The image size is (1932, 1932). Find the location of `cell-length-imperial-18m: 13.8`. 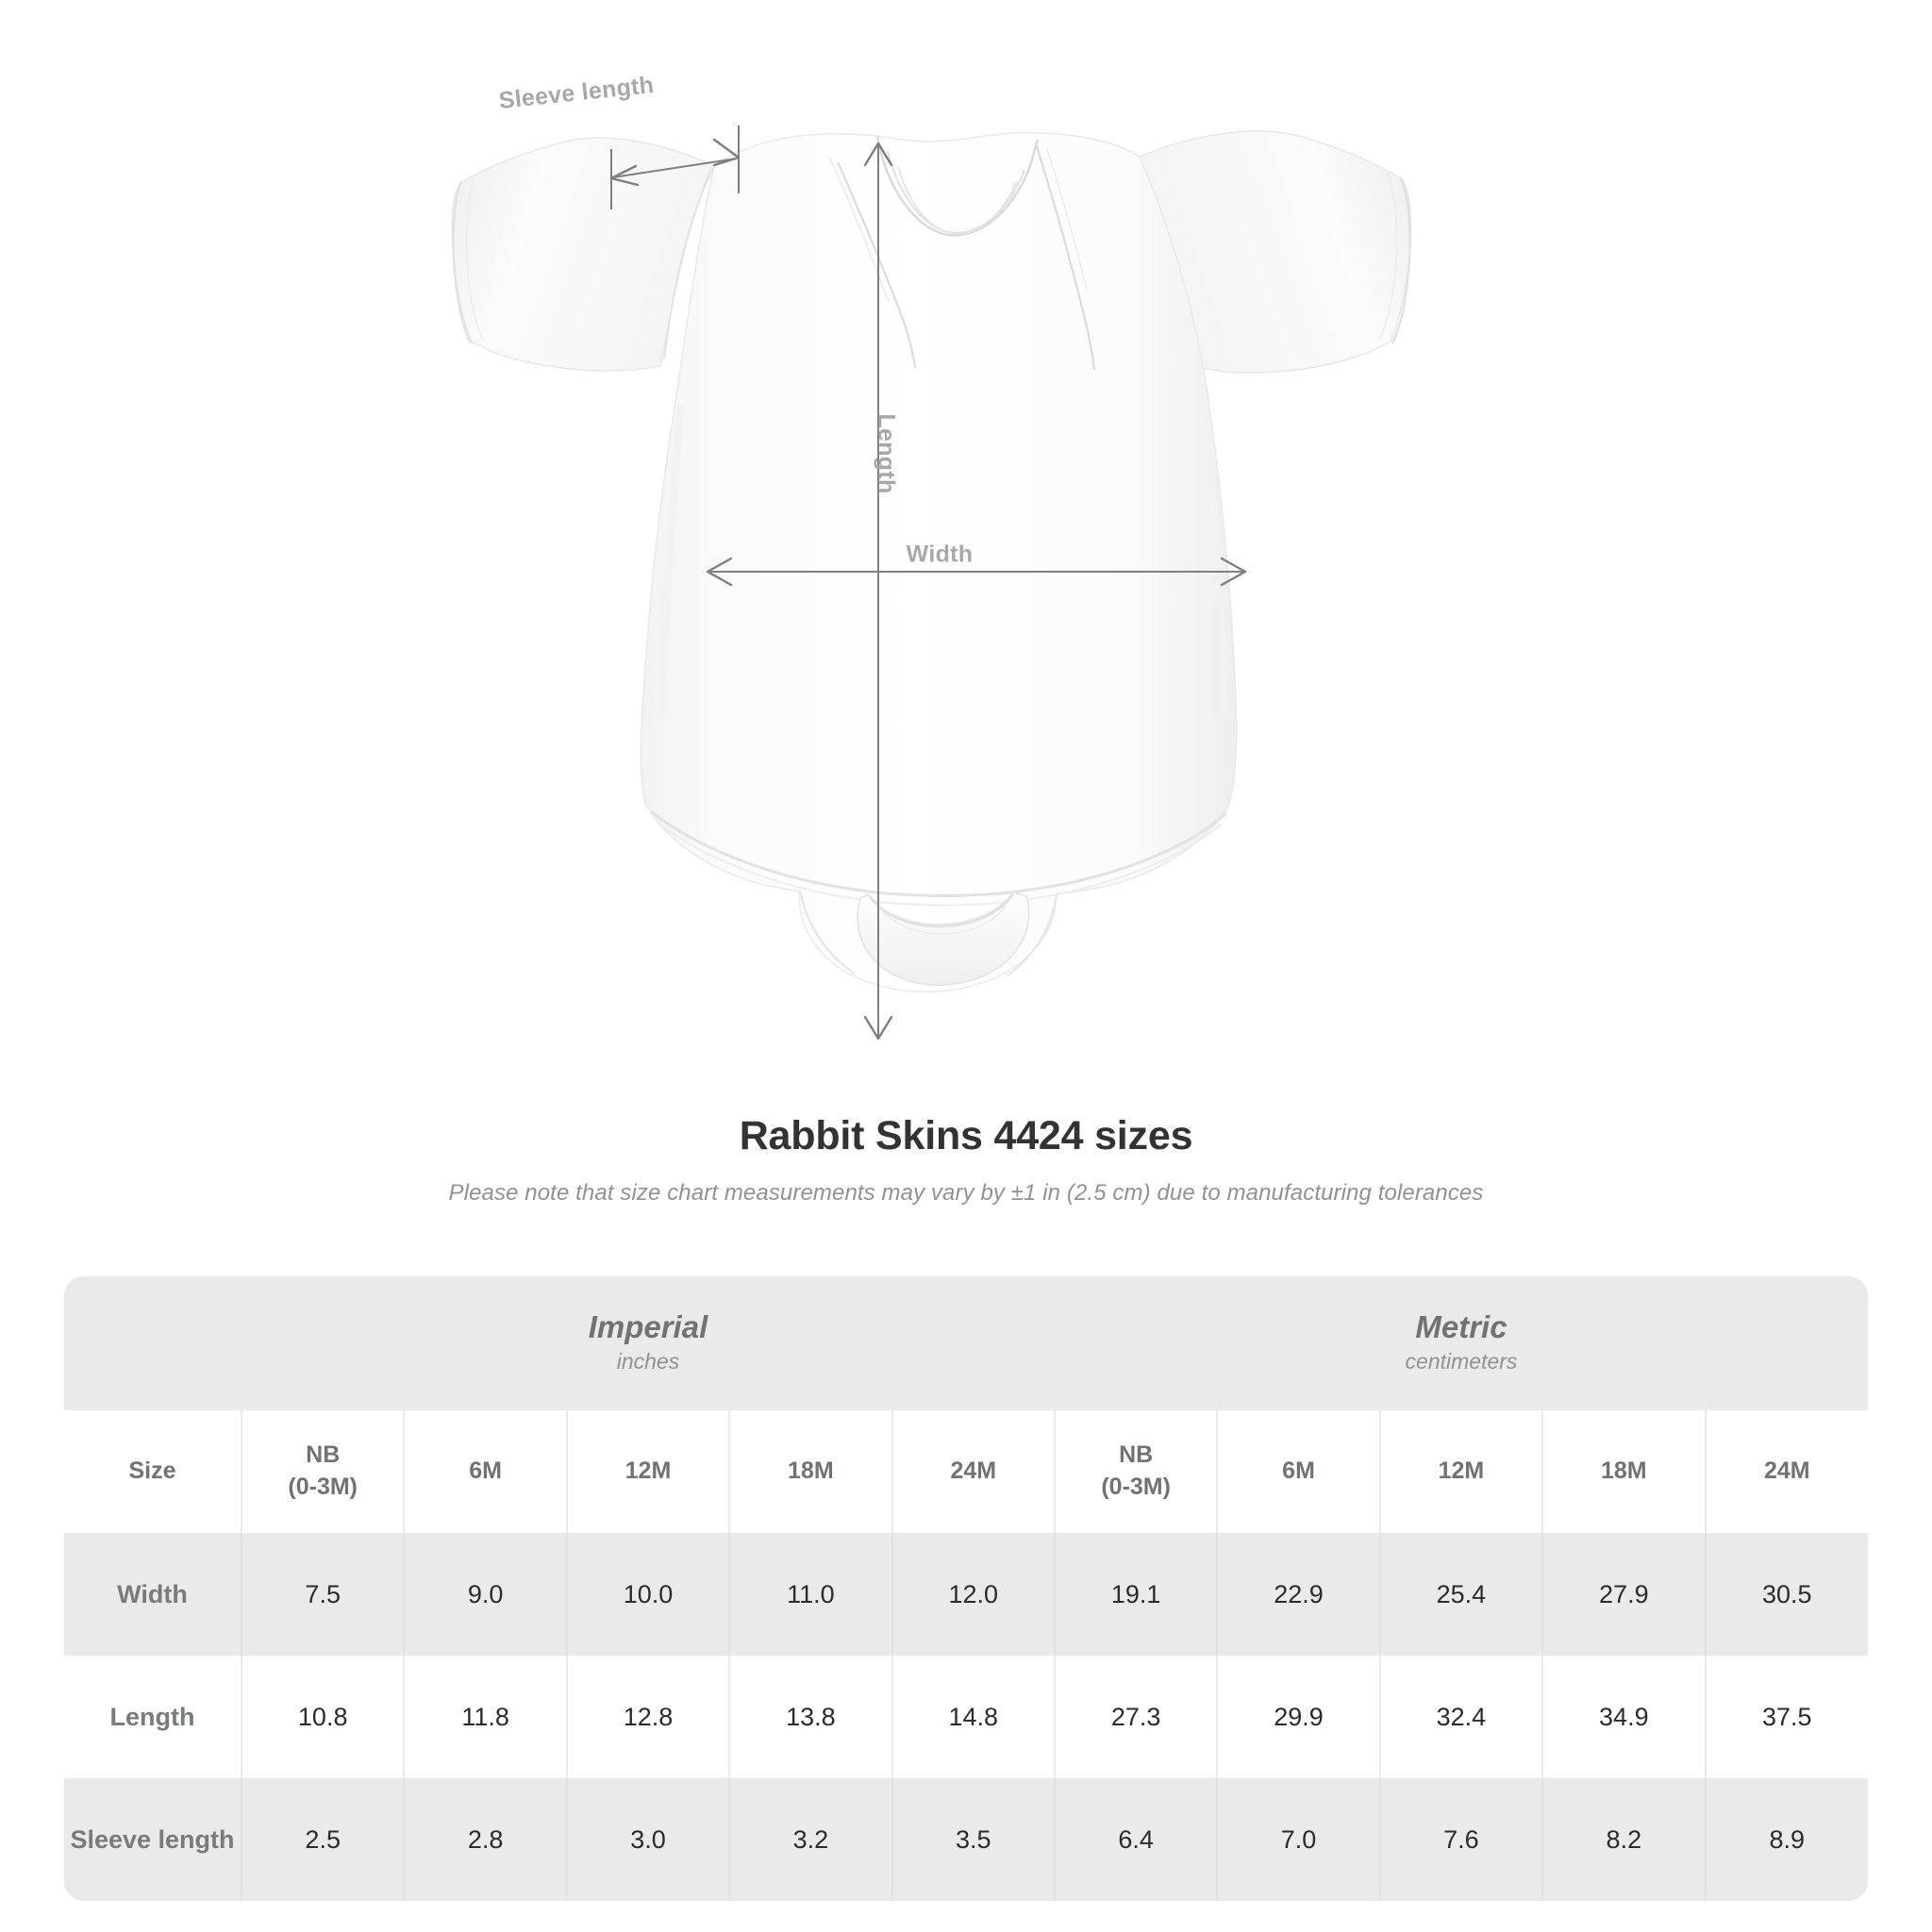

cell-length-imperial-18m: 13.8 is located at coordinates (810, 1717).